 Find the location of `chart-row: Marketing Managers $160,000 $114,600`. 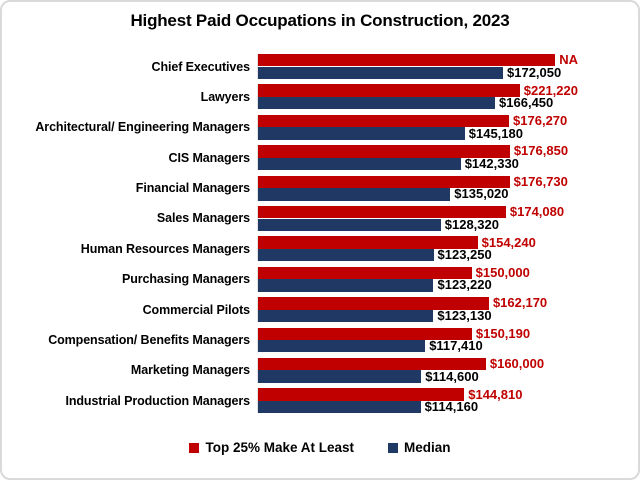

chart-row: Marketing Managers $160,000 $114,600 is located at coordinates (320, 369).